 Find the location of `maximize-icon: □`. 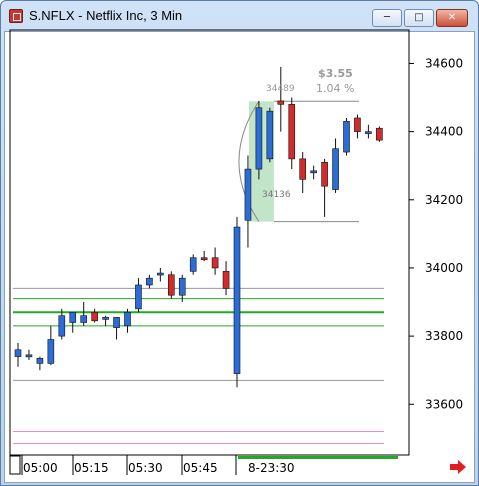

maximize-icon: □ is located at coordinates (419, 17).